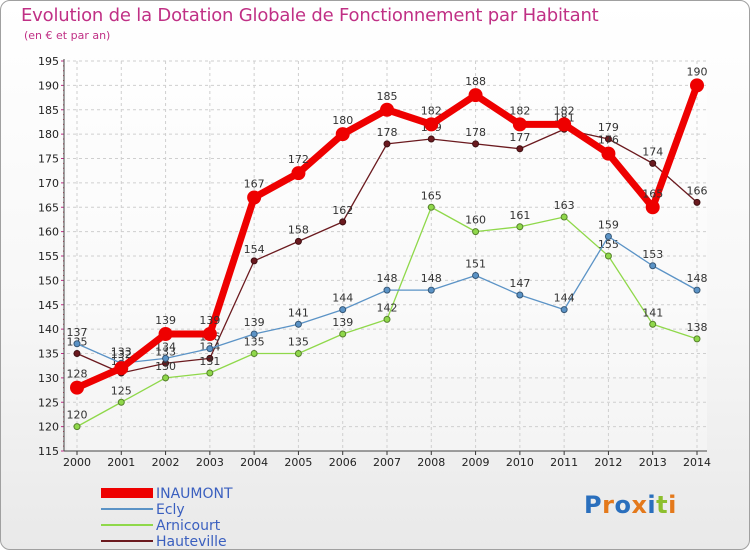  What do you see at coordinates (48, 183) in the screenshot?
I see `y-tick-label: 170` at bounding box center [48, 183].